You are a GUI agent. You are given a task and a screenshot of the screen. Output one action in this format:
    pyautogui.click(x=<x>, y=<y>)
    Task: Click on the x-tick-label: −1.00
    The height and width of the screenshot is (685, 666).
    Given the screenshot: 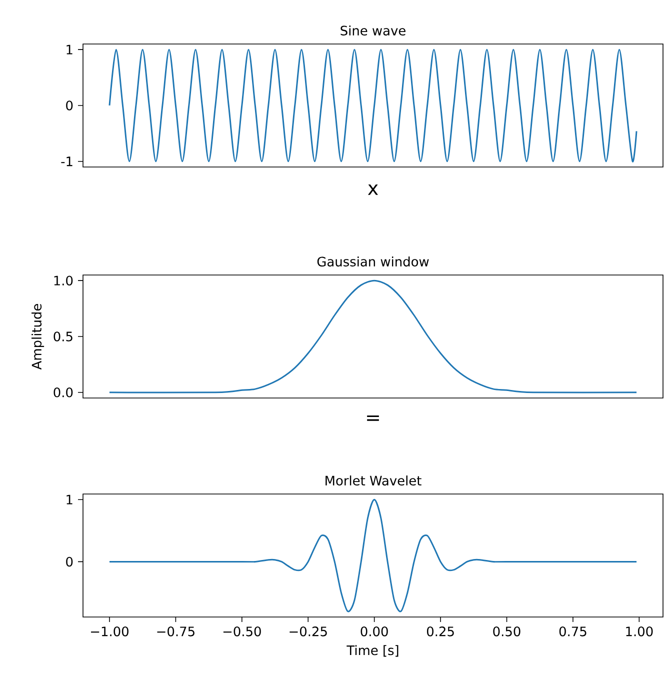 What is the action you would take?
    pyautogui.click(x=109, y=631)
    